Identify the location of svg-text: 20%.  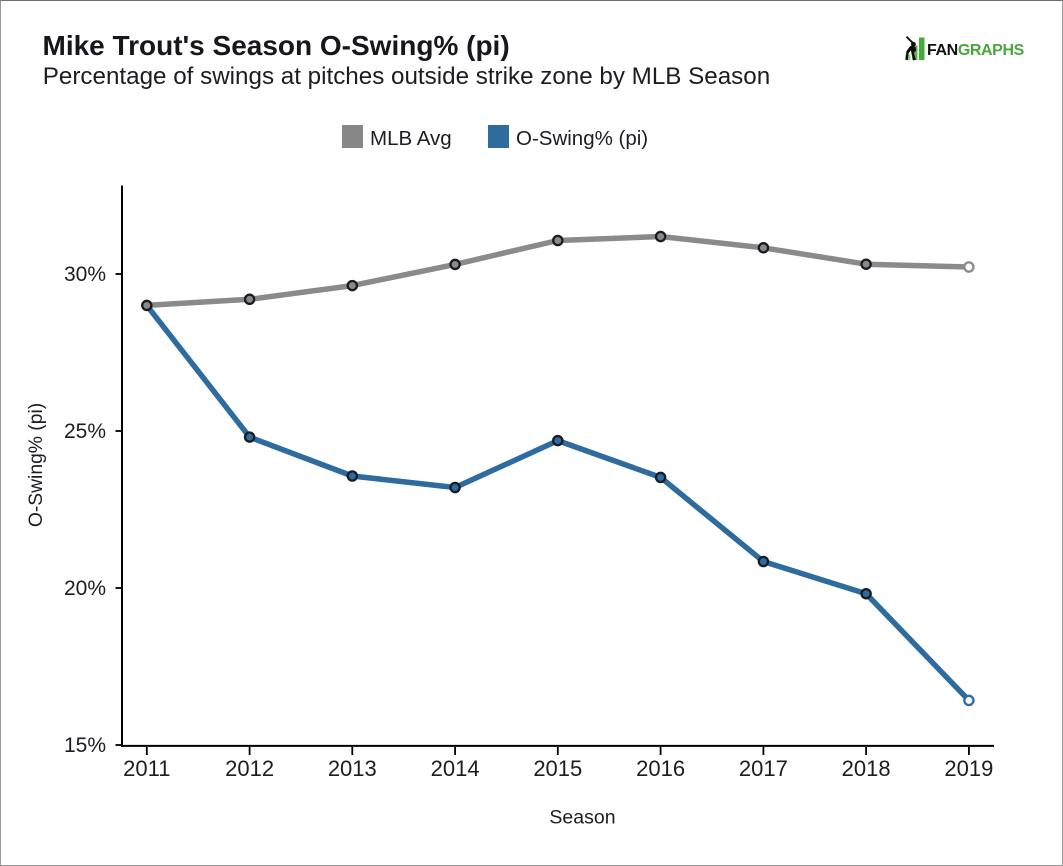
(85, 588).